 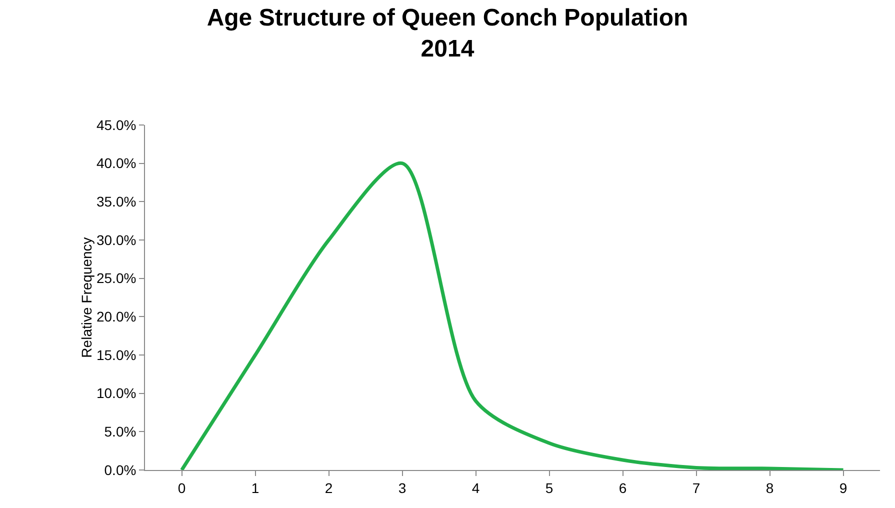 I want to click on x-tick-label: 6, so click(x=622, y=488).